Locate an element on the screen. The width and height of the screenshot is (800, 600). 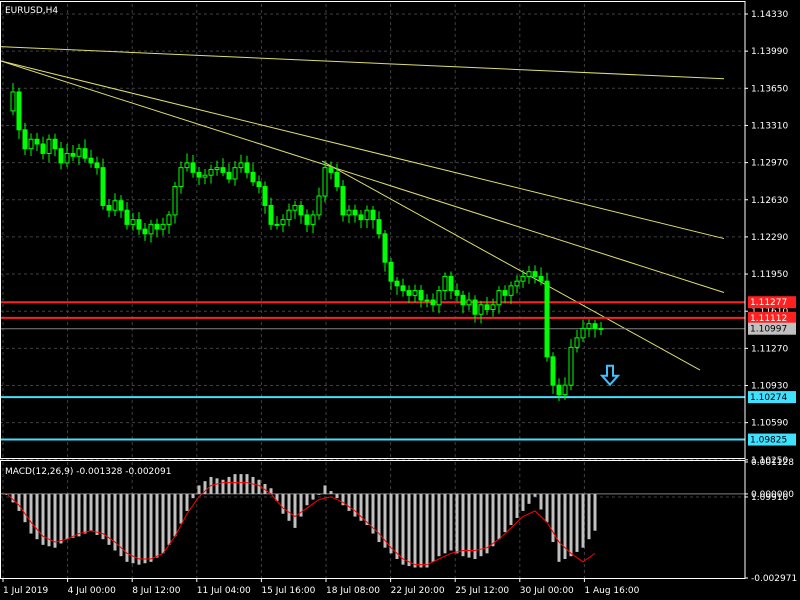
trendline is located at coordinates (362, 63).